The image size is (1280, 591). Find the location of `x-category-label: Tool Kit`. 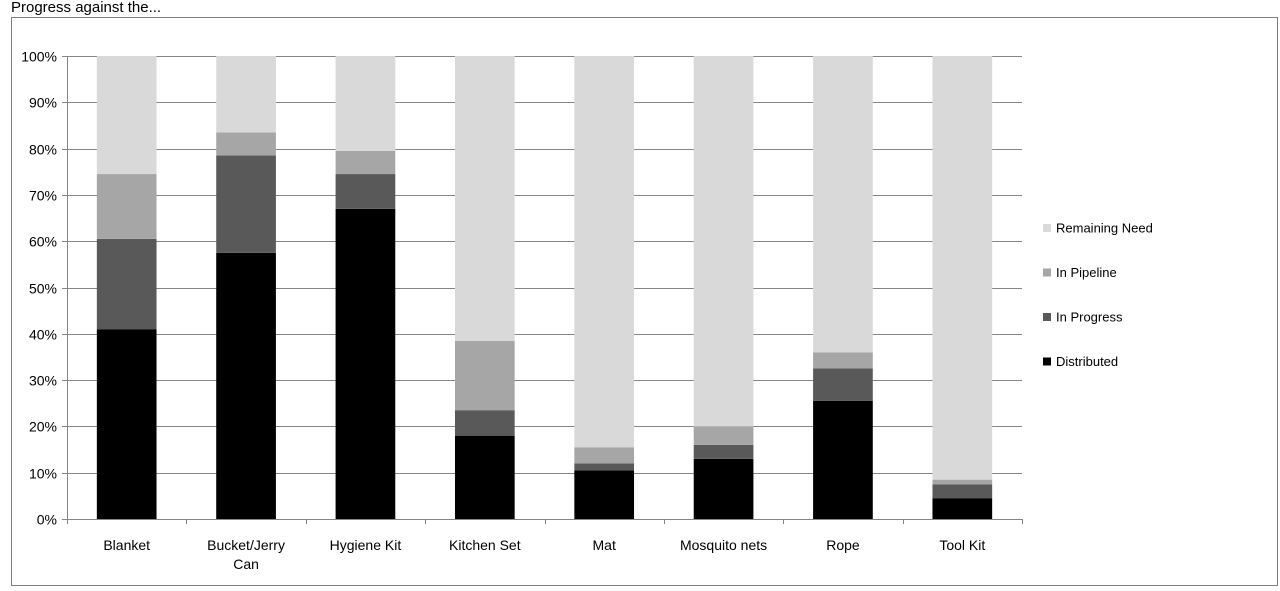

x-category-label: Tool Kit is located at coordinates (962, 545).